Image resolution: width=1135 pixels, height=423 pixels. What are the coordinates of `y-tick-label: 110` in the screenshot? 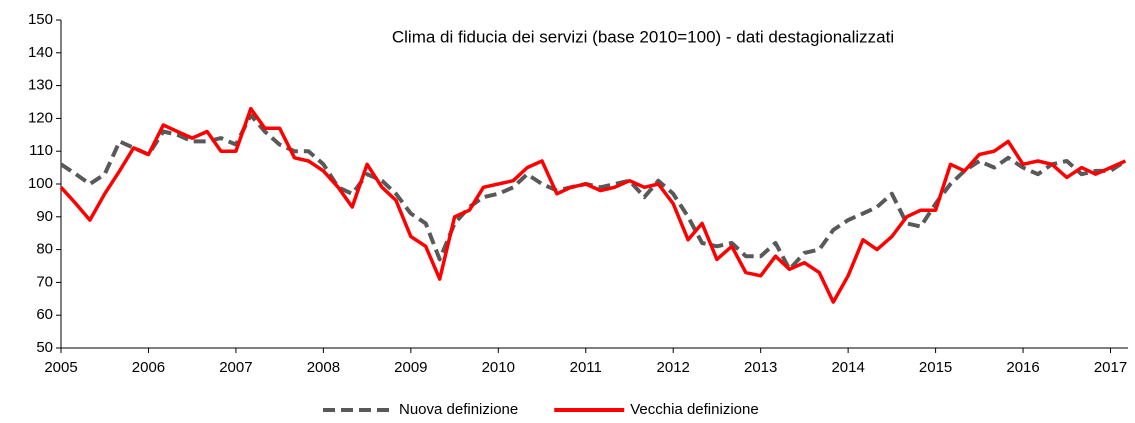 It's located at (41, 150).